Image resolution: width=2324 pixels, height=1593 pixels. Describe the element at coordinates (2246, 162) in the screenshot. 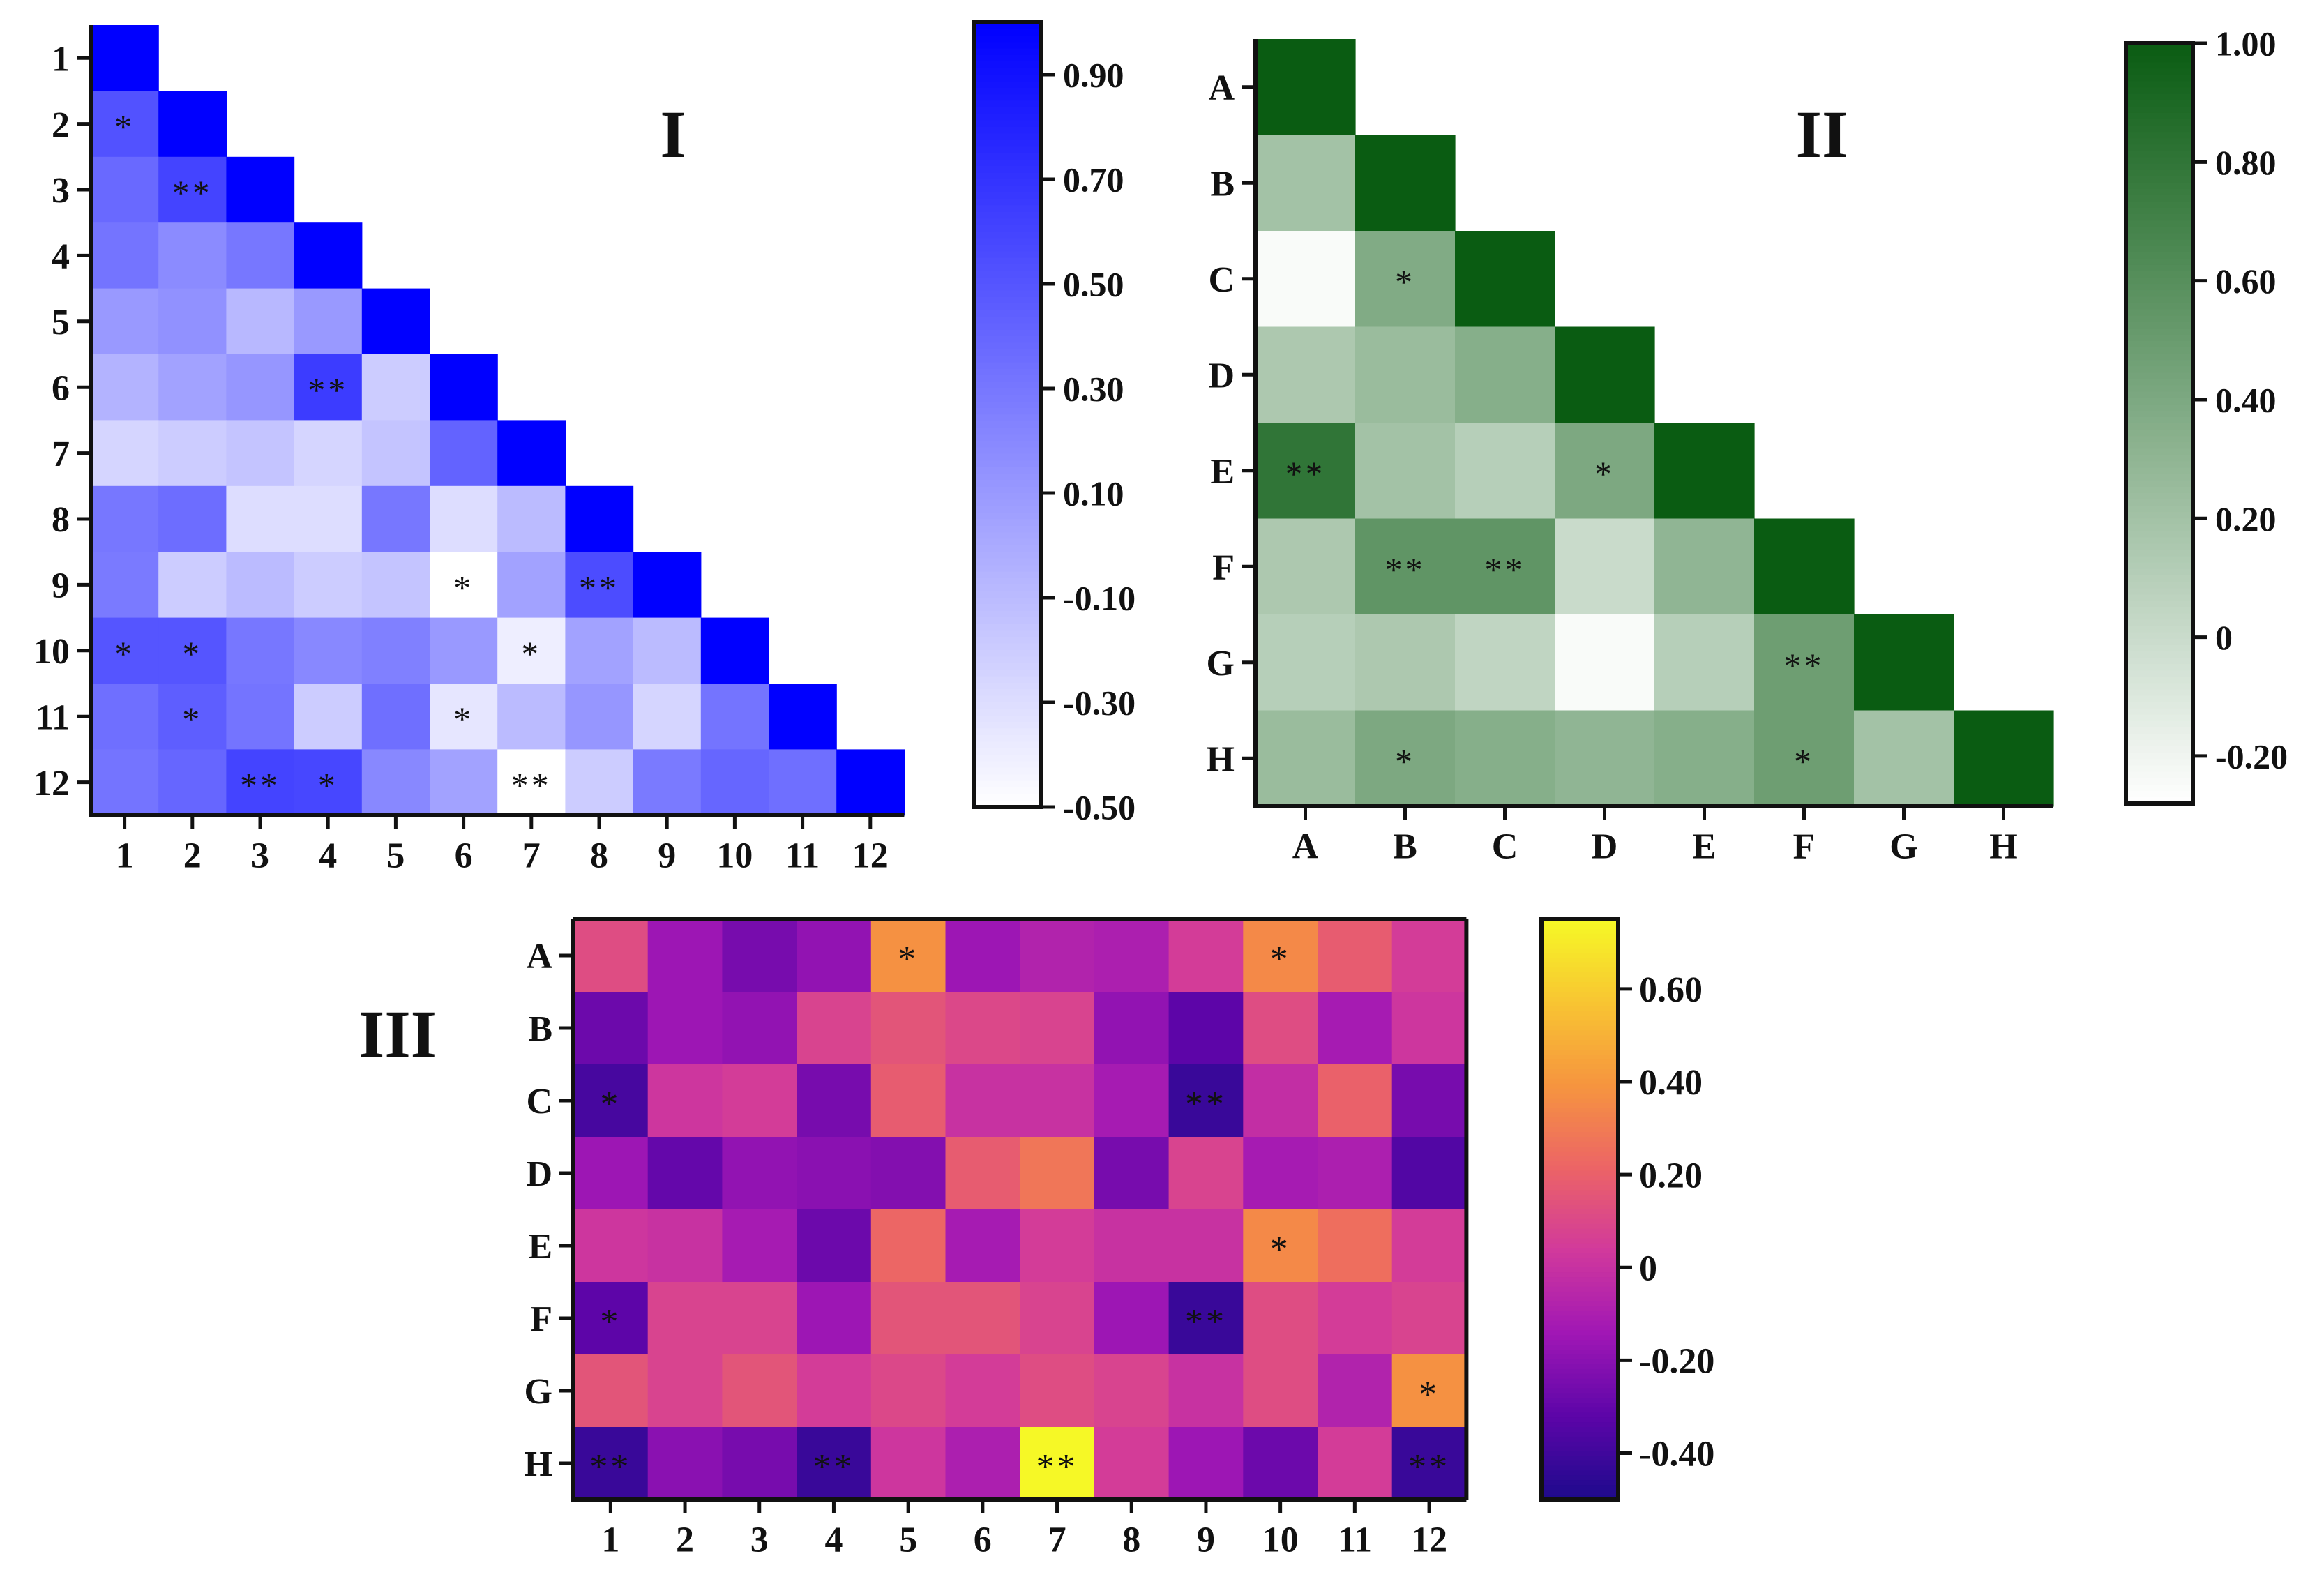

I see `colorbar-tick-label: 0.80` at that location.